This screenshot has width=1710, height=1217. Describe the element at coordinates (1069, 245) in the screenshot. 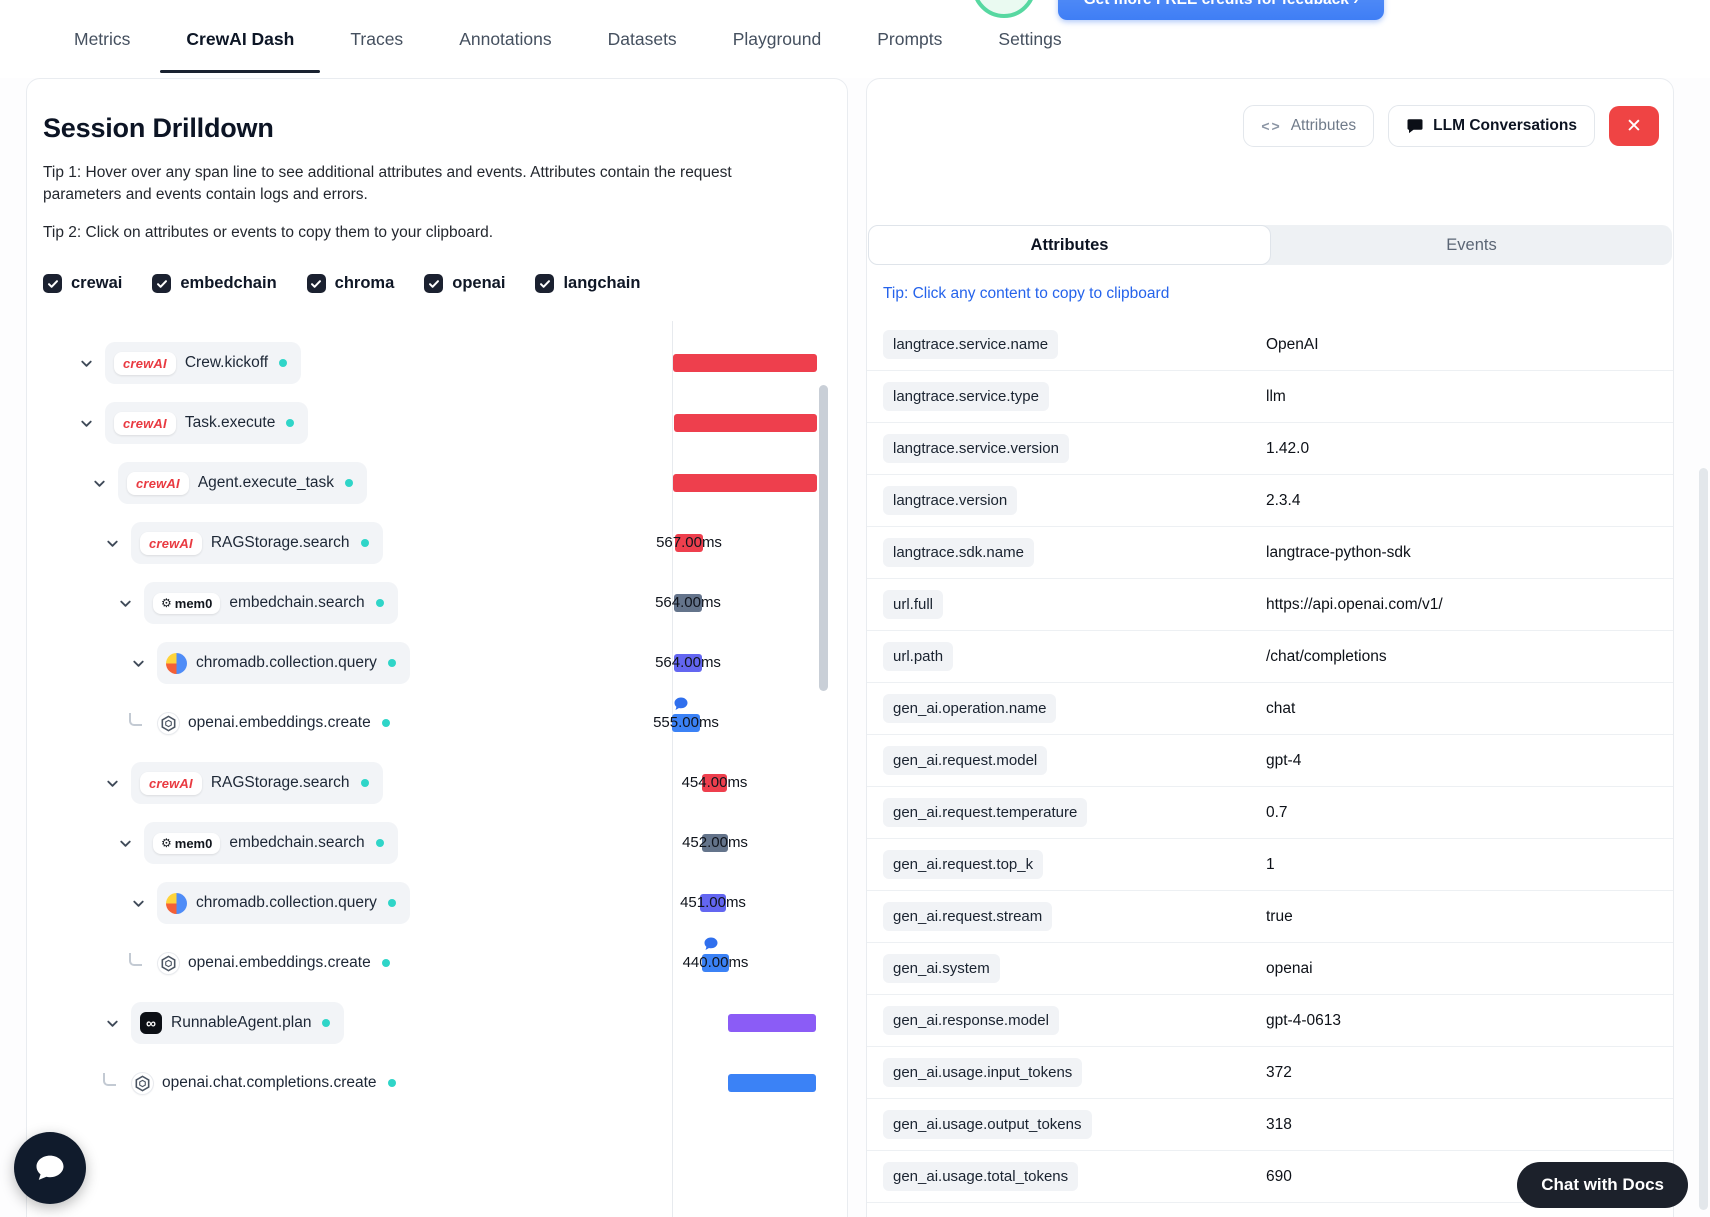

I see `tab-attributes: Attributes` at that location.